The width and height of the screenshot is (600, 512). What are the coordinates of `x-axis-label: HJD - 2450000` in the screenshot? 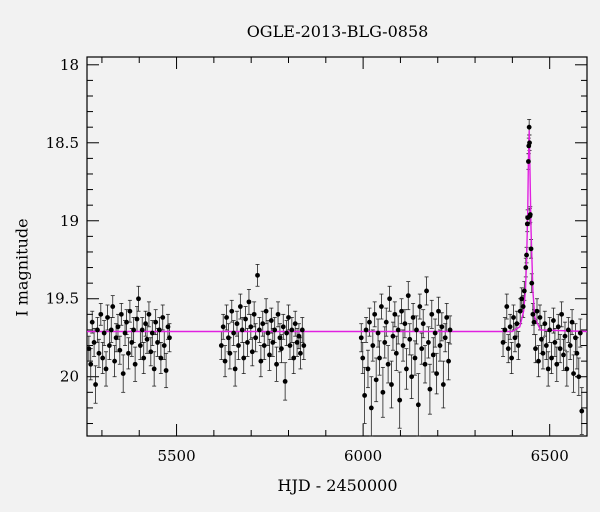 It's located at (337, 485).